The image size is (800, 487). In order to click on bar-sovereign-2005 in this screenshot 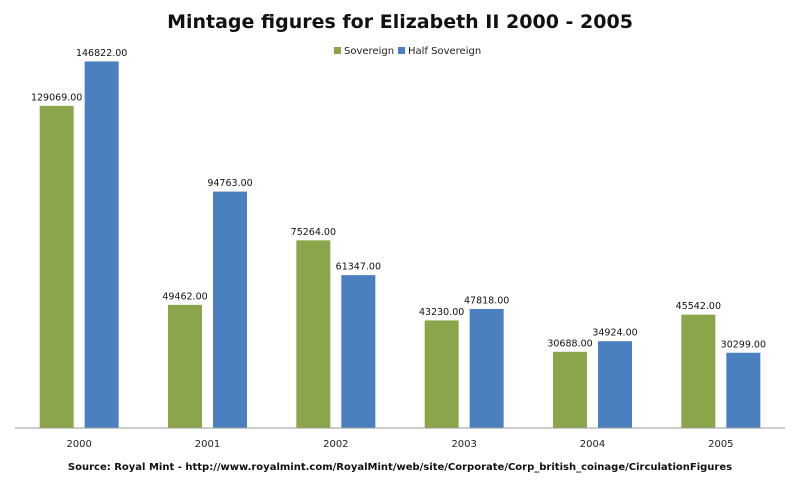, I will do `click(698, 371)`.